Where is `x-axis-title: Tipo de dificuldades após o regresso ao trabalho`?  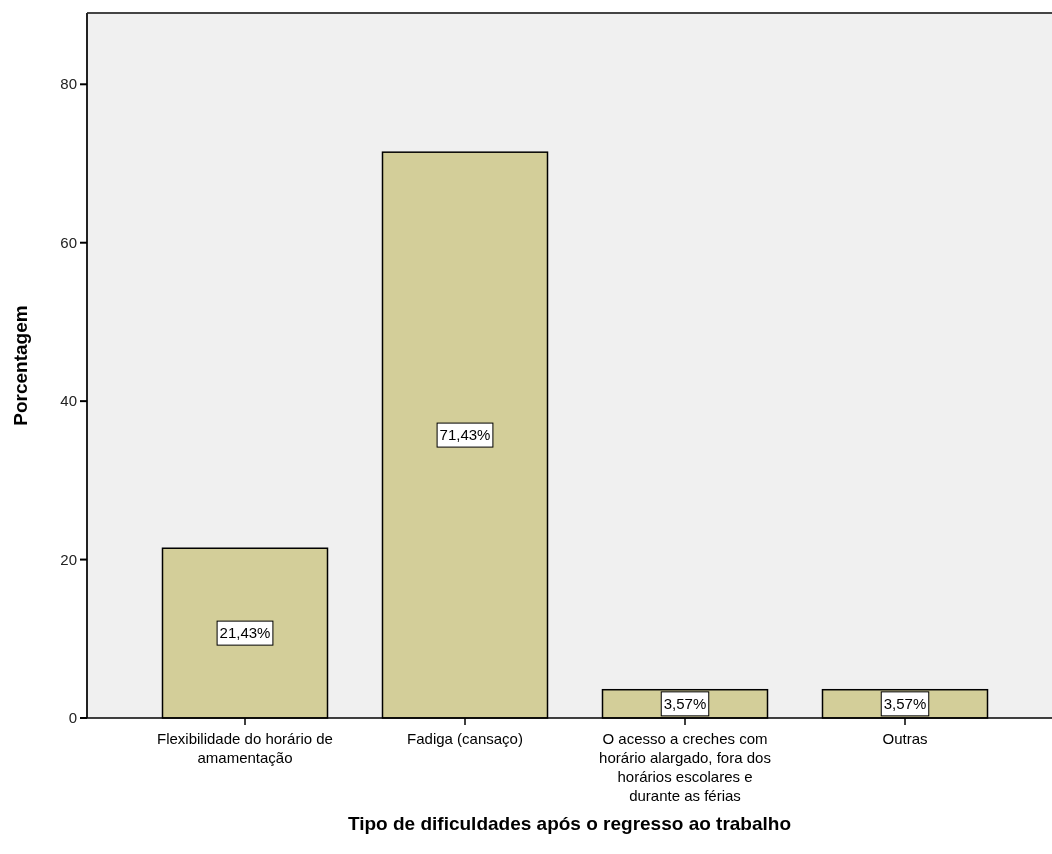
x-axis-title: Tipo de dificuldades após o regresso ao trabalho is located at coordinates (569, 823).